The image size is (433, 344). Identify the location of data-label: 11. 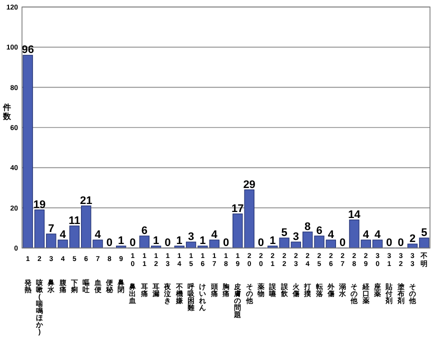
(74, 220).